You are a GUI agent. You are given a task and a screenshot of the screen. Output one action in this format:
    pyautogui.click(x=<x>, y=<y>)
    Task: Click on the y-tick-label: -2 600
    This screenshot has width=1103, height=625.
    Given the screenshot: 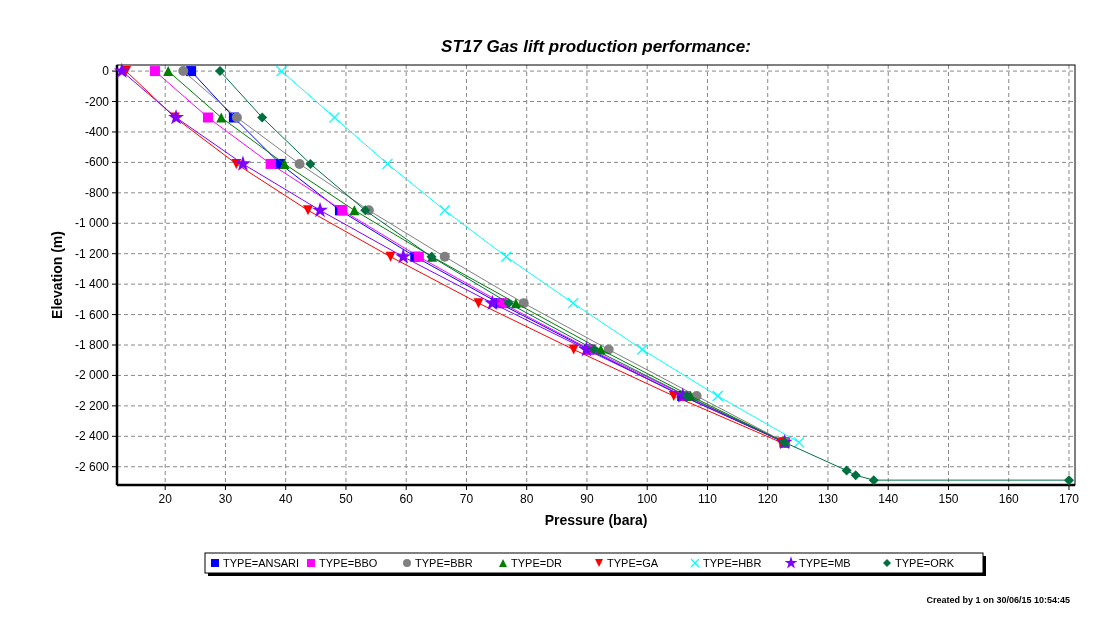 What is the action you would take?
    pyautogui.click(x=92, y=466)
    